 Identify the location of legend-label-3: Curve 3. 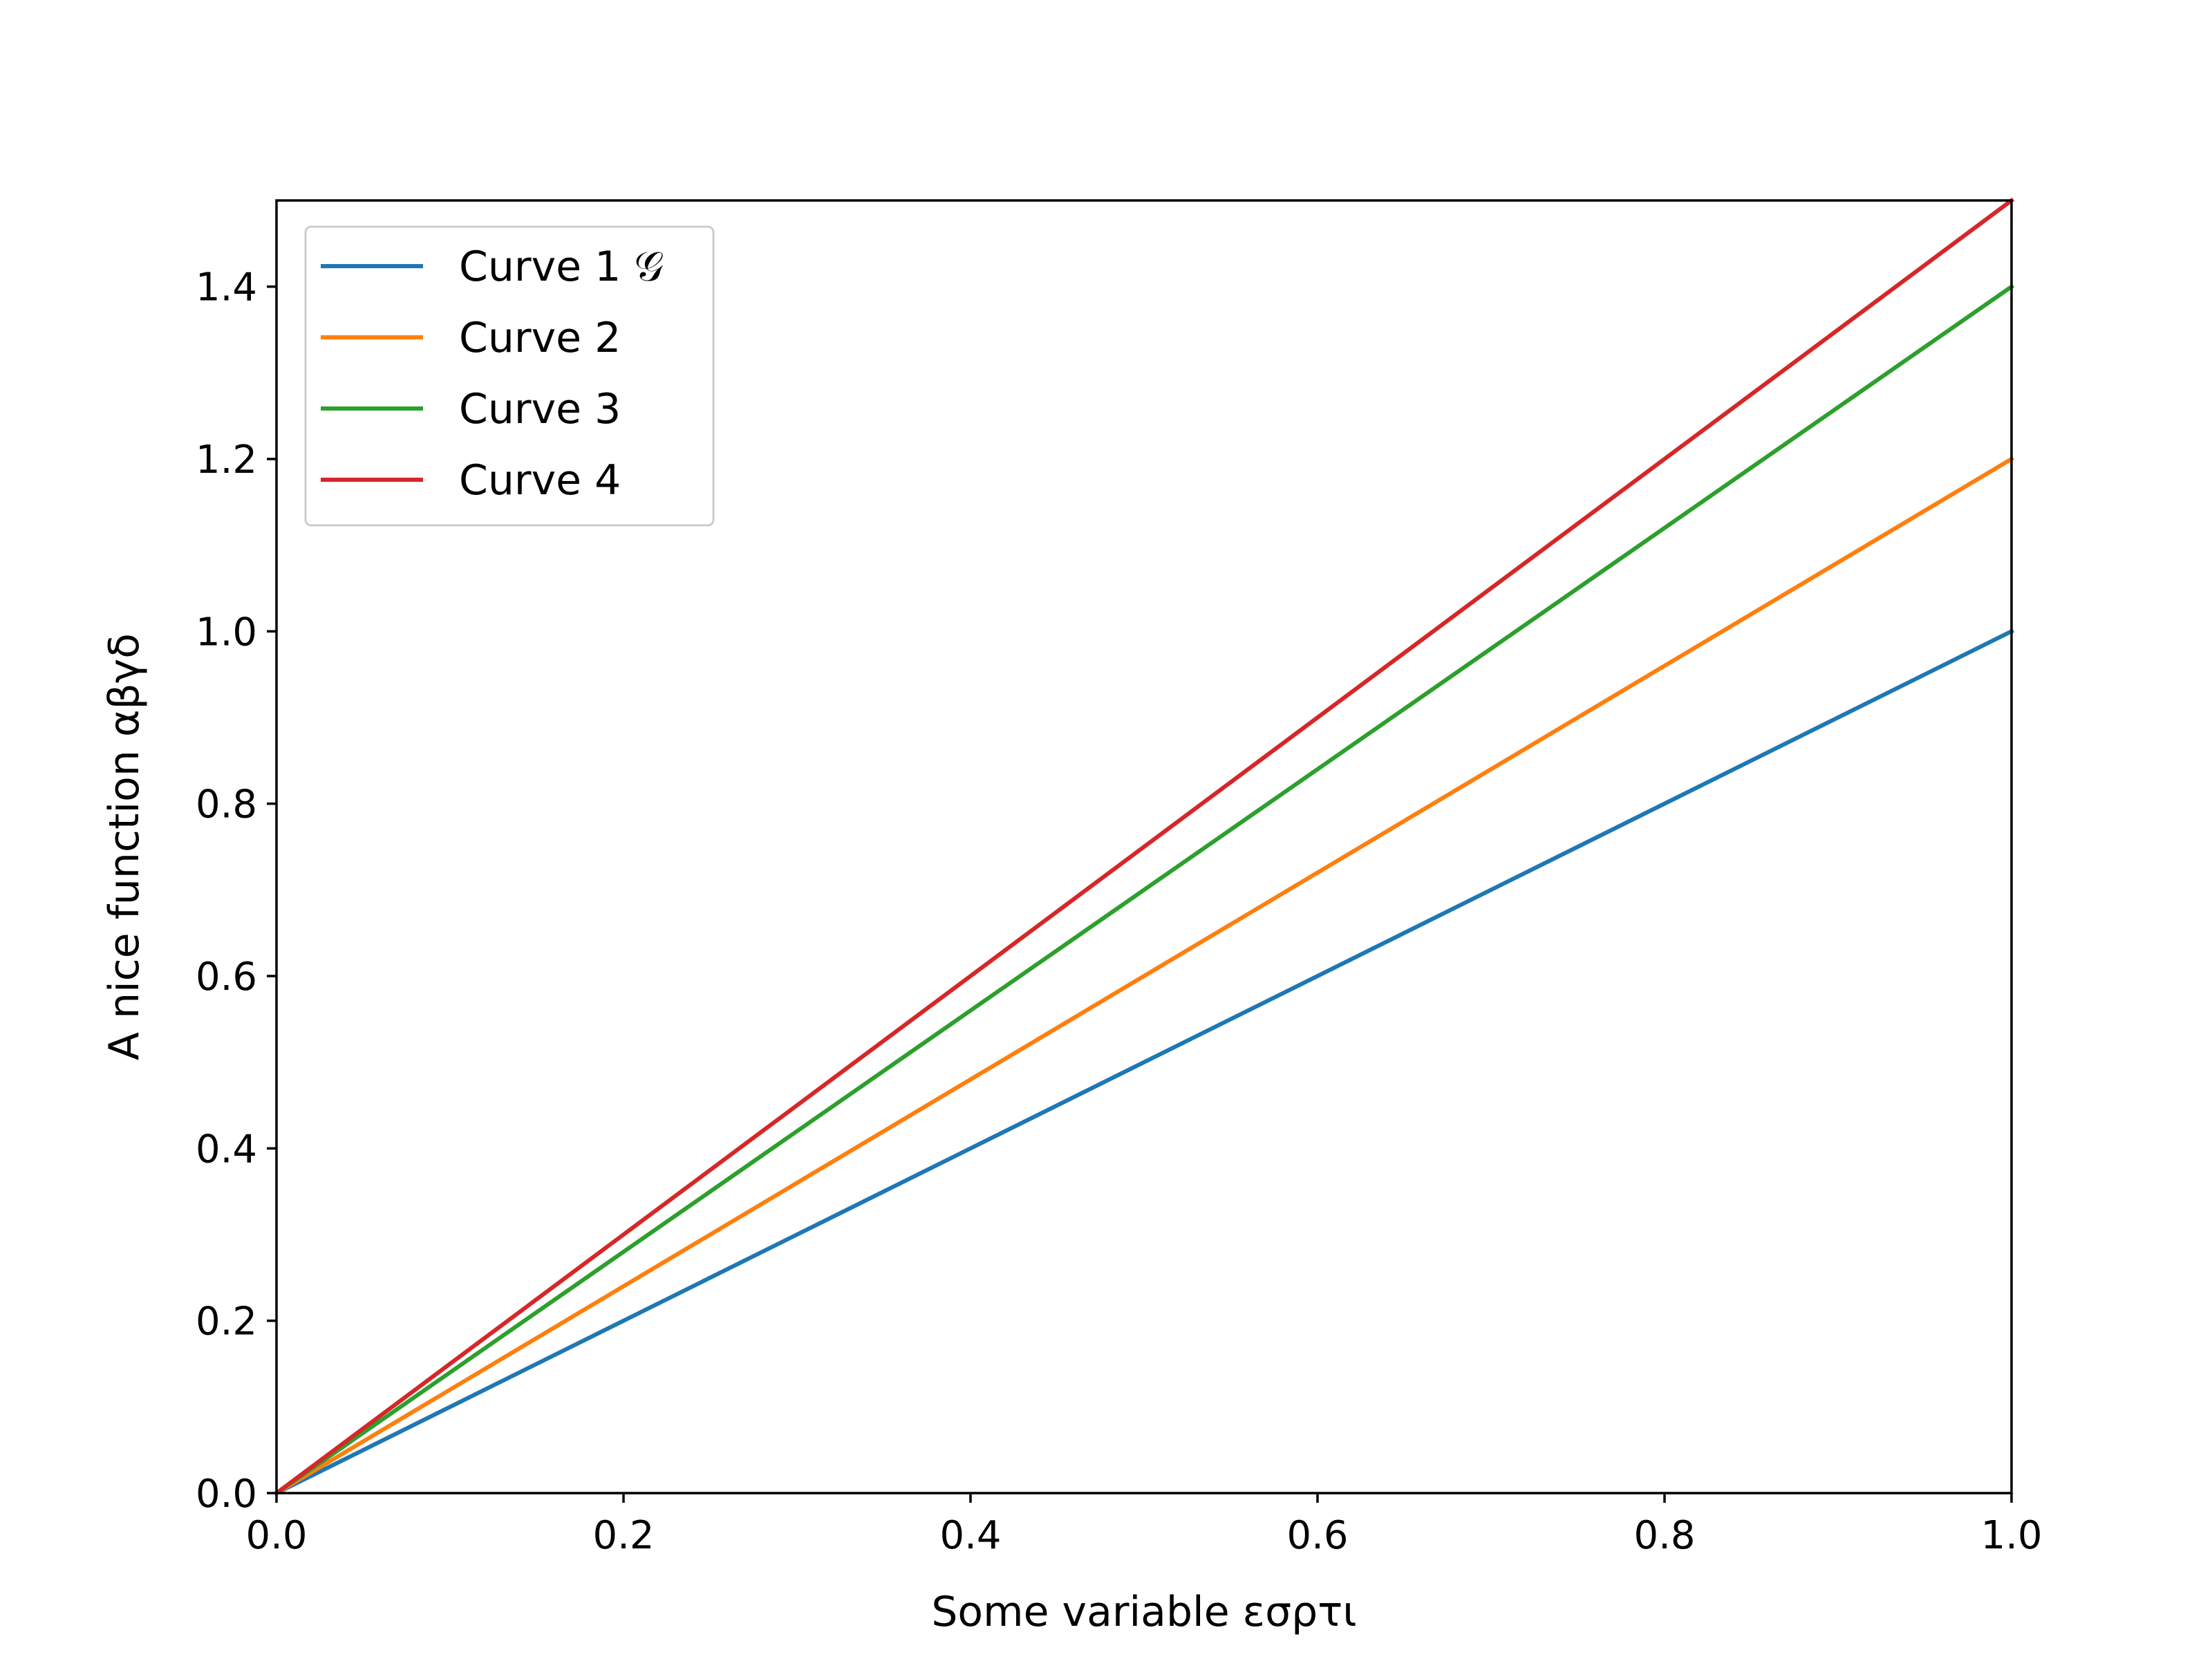
(540, 409).